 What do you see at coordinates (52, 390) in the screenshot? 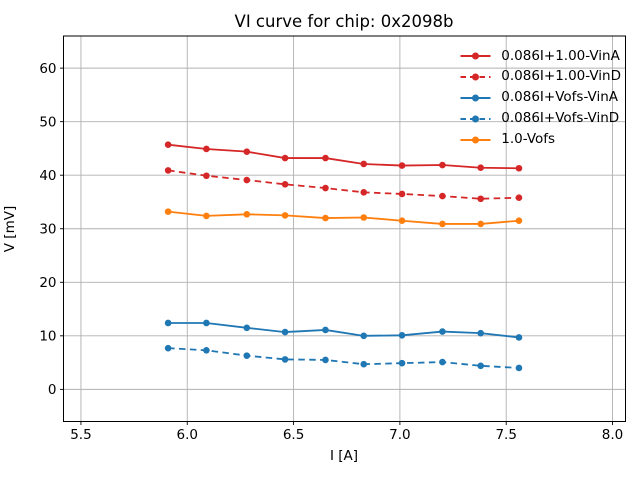
I see `y-tick-label: 0` at bounding box center [52, 390].